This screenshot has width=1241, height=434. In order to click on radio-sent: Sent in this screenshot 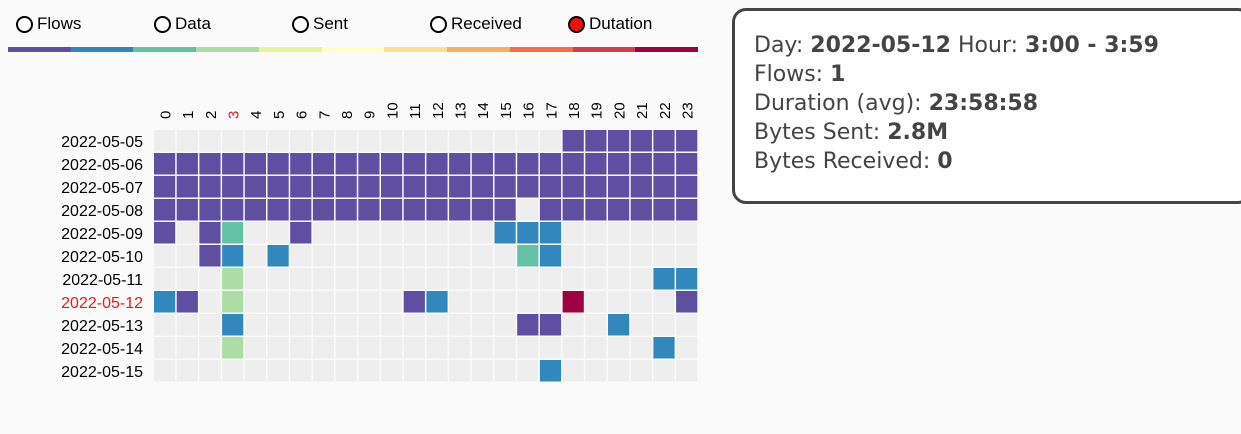, I will do `click(320, 24)`.